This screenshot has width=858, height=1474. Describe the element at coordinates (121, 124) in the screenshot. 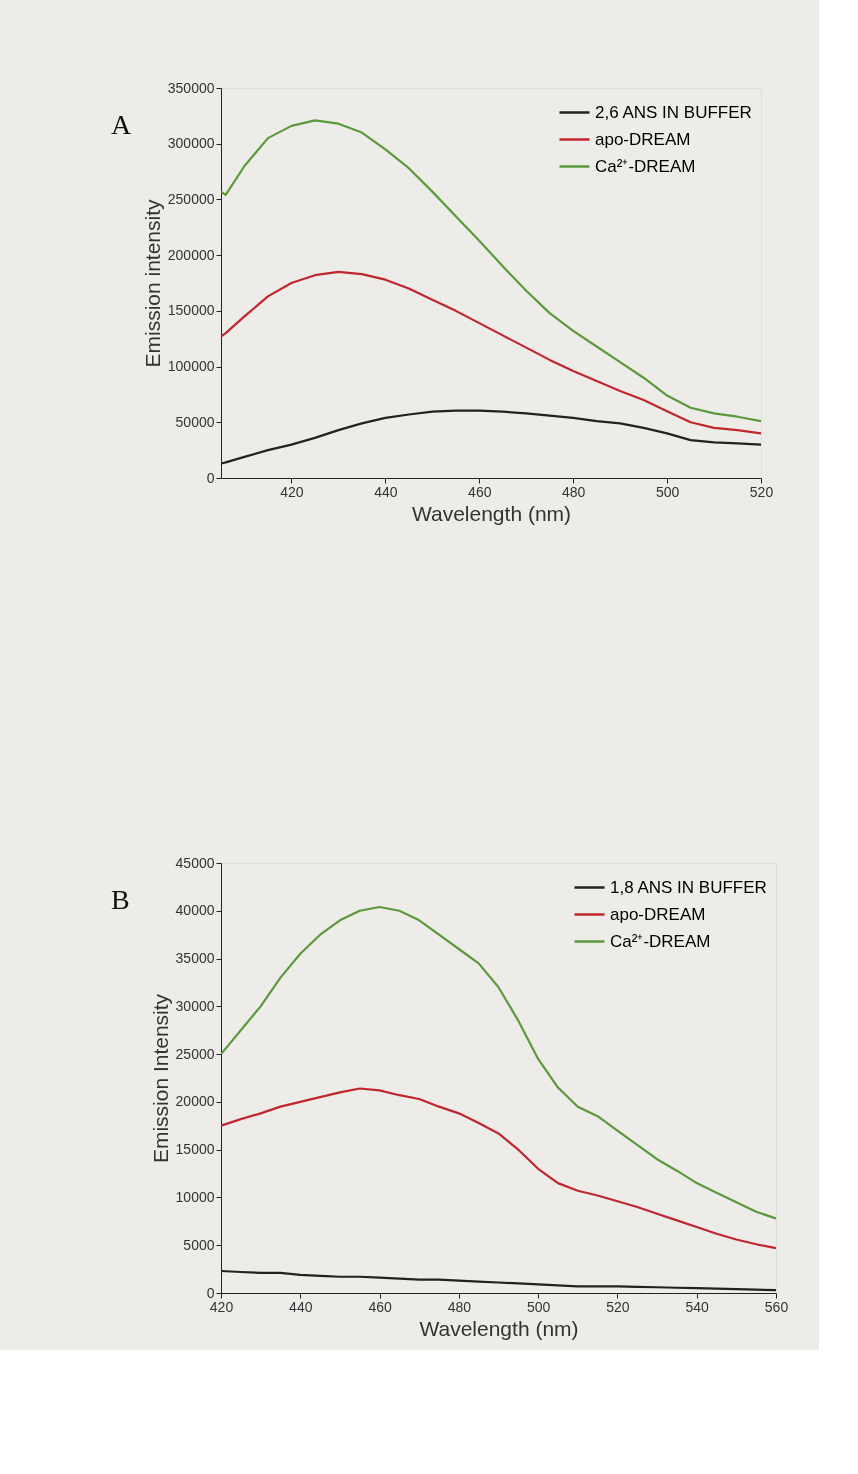

I see `text: A` at that location.